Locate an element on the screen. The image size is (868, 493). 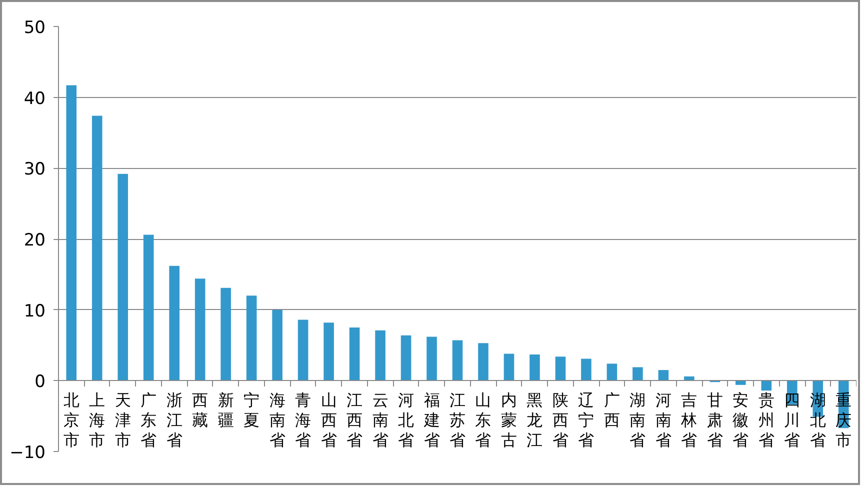
x-tick-label: 山西省 is located at coordinates (328, 420).